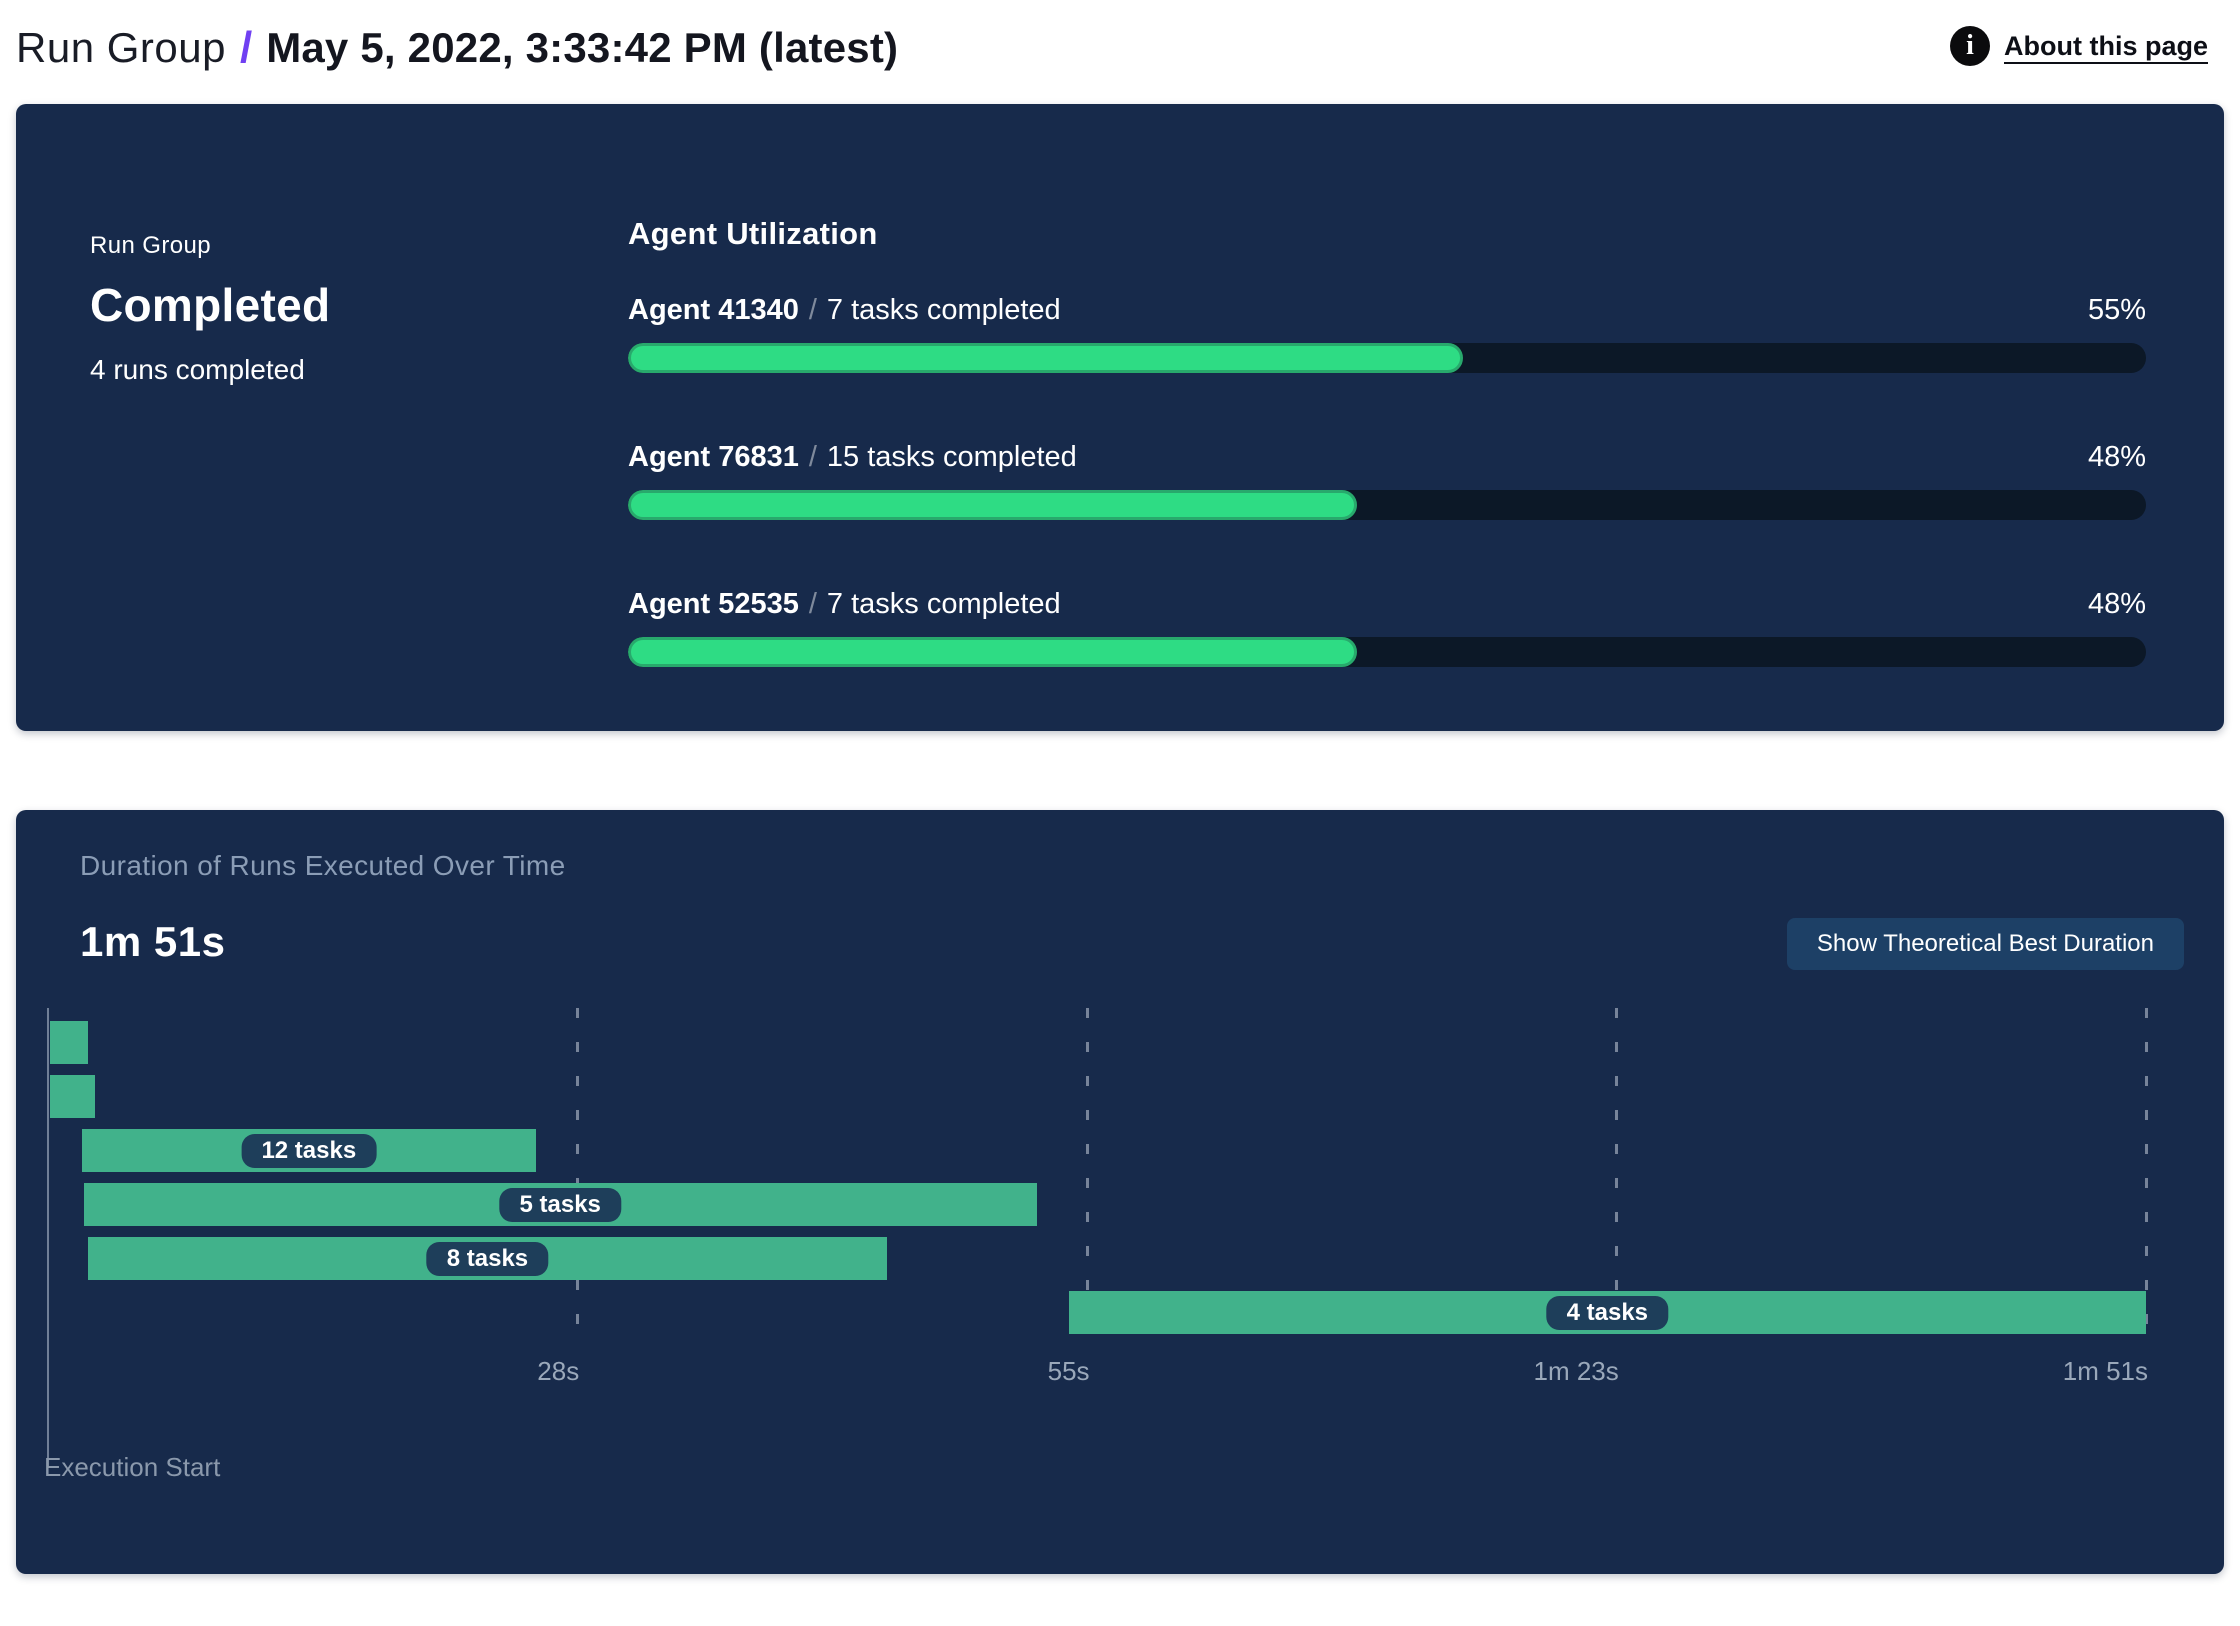 This screenshot has height=1626, width=2240. I want to click on execution-start-label: Execution Start, so click(132, 1467).